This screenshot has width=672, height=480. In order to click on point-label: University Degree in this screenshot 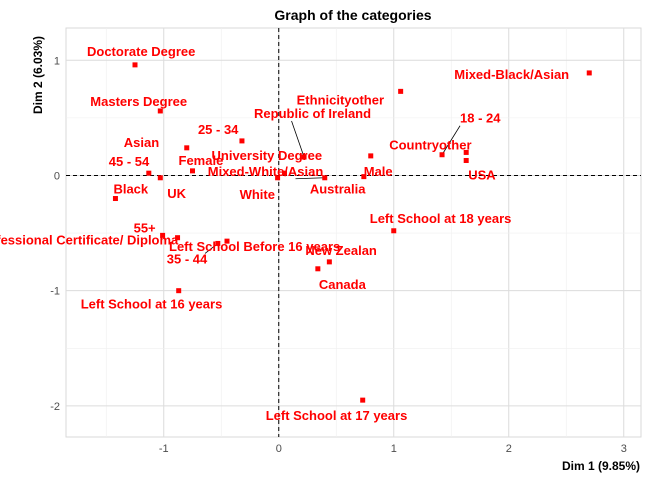, I will do `click(267, 155)`.